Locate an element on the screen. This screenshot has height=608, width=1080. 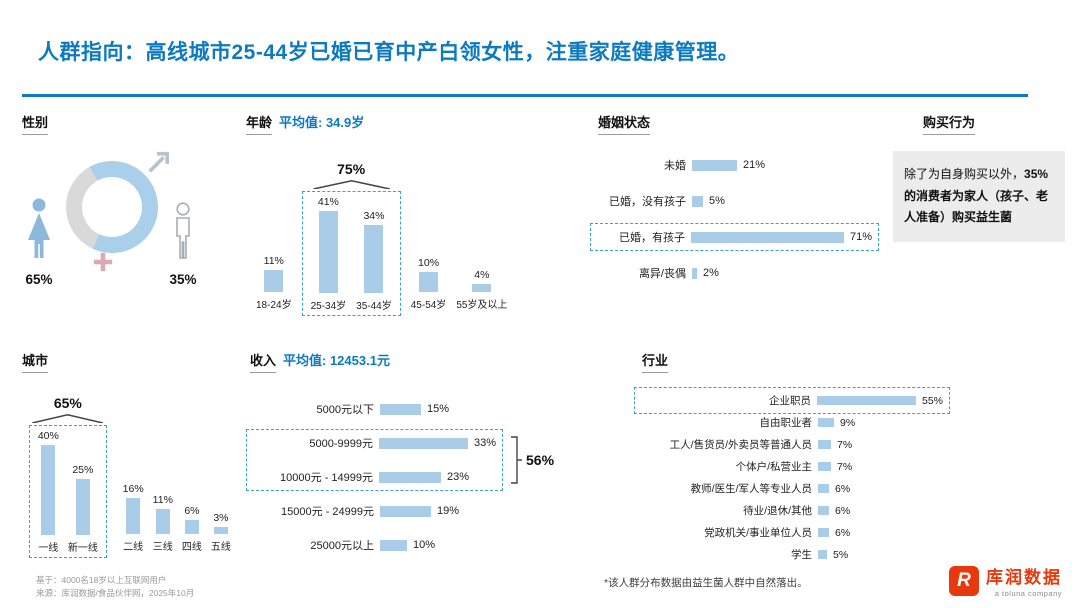
kurun-logo-text: 库润数据 a toluna company is located at coordinates (1024, 580).